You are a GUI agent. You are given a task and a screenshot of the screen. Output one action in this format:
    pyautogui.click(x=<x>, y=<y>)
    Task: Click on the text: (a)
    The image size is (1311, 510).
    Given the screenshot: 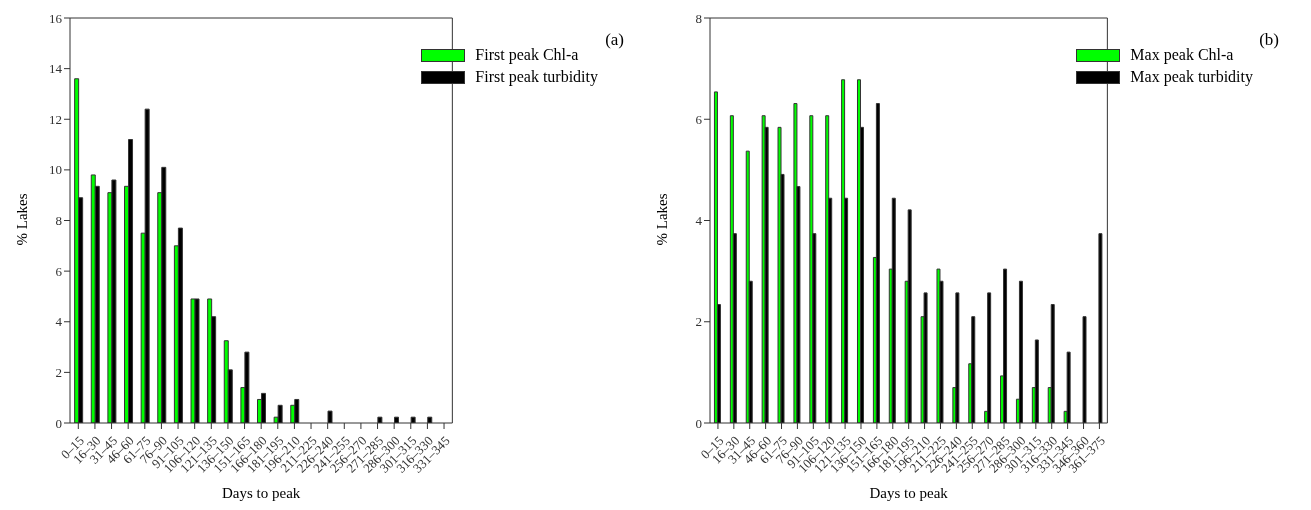 What is the action you would take?
    pyautogui.click(x=614, y=40)
    